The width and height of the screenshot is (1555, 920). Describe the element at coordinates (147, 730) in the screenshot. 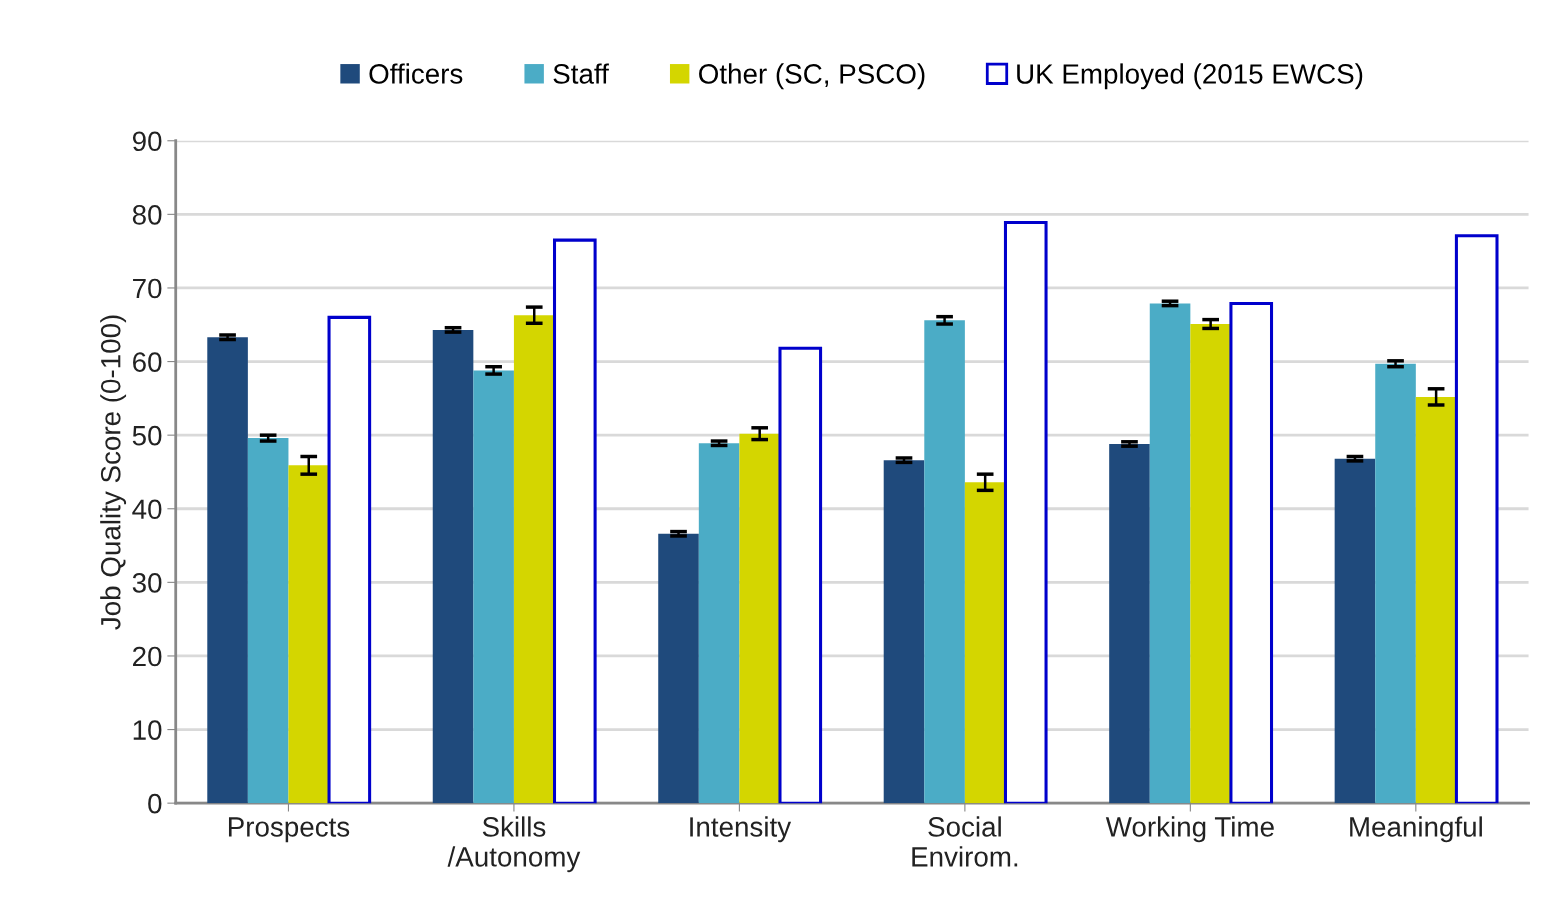

I see `y-tick-label: 10` at that location.